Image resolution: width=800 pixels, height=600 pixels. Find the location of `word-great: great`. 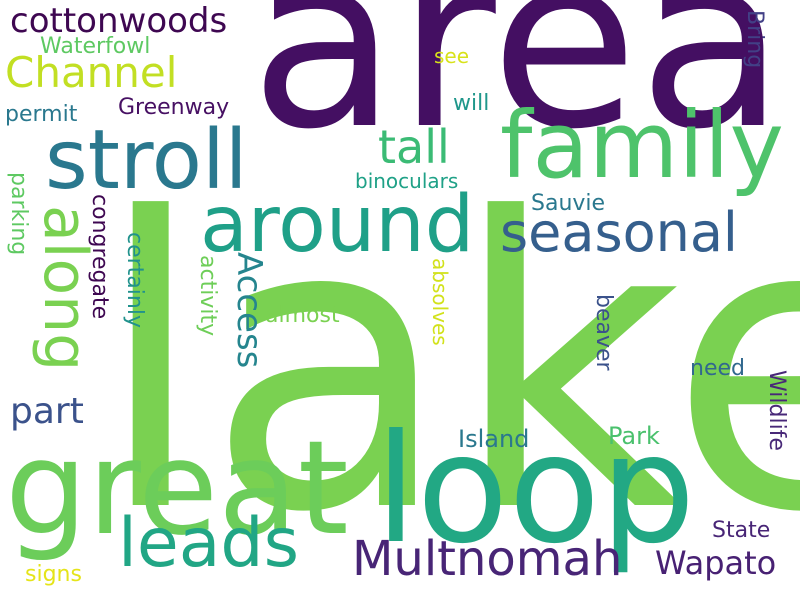

word-great: great is located at coordinates (177, 488).